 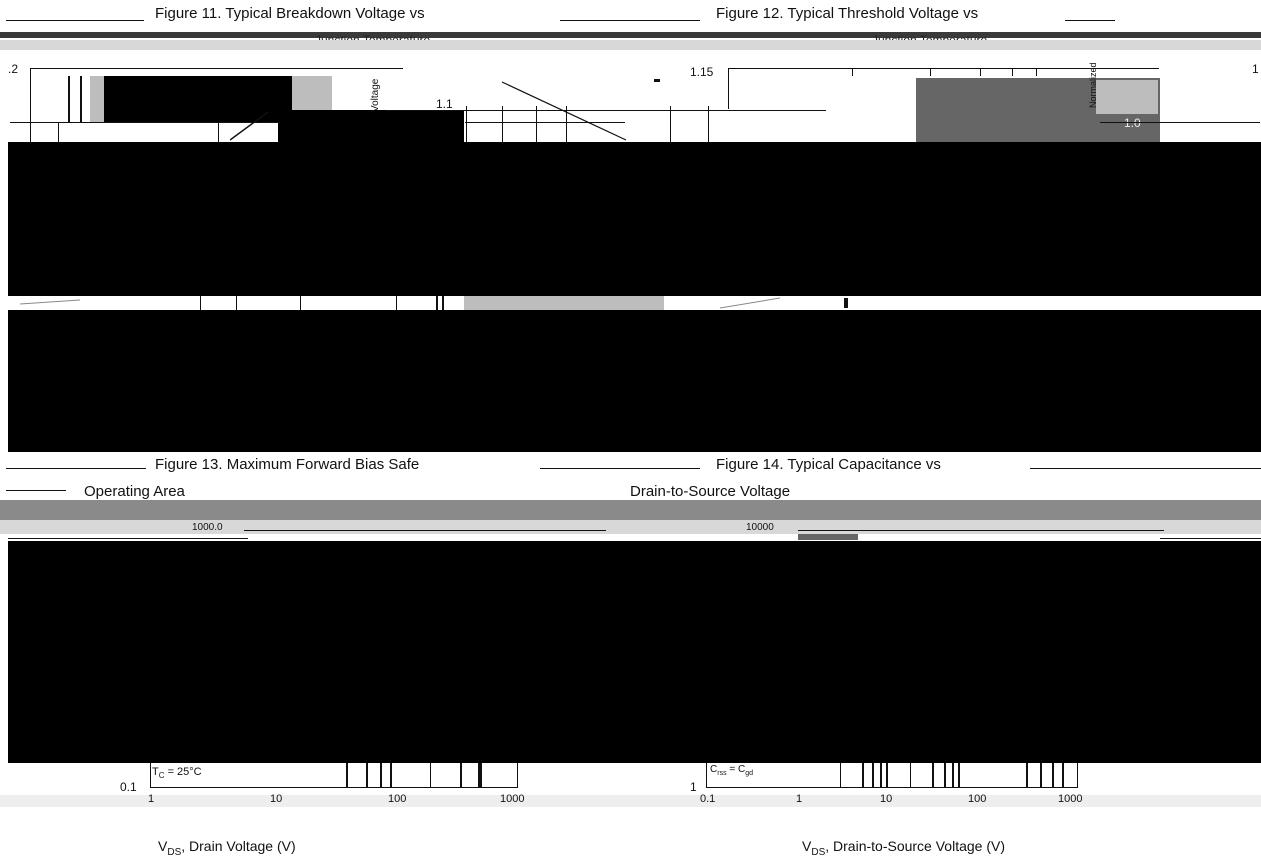 What do you see at coordinates (151, 799) in the screenshot?
I see `fig13-xtick: 1` at bounding box center [151, 799].